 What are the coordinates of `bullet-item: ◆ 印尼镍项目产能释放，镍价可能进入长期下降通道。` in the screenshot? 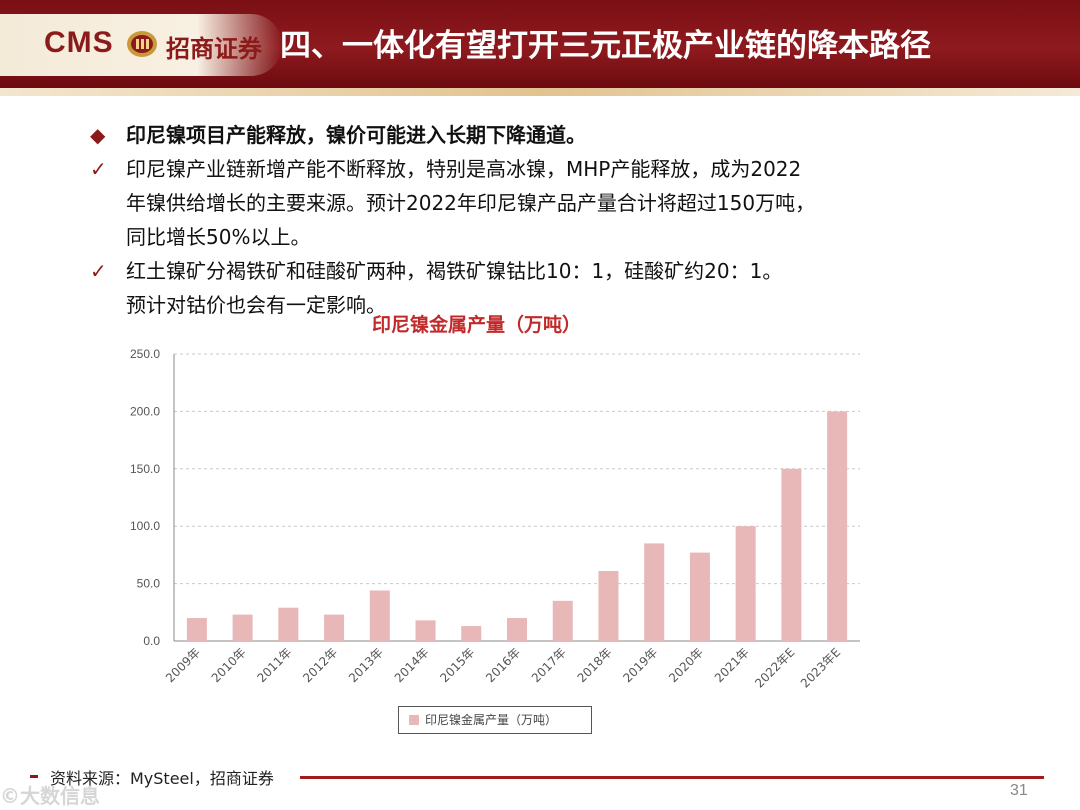 It's located at (565, 135).